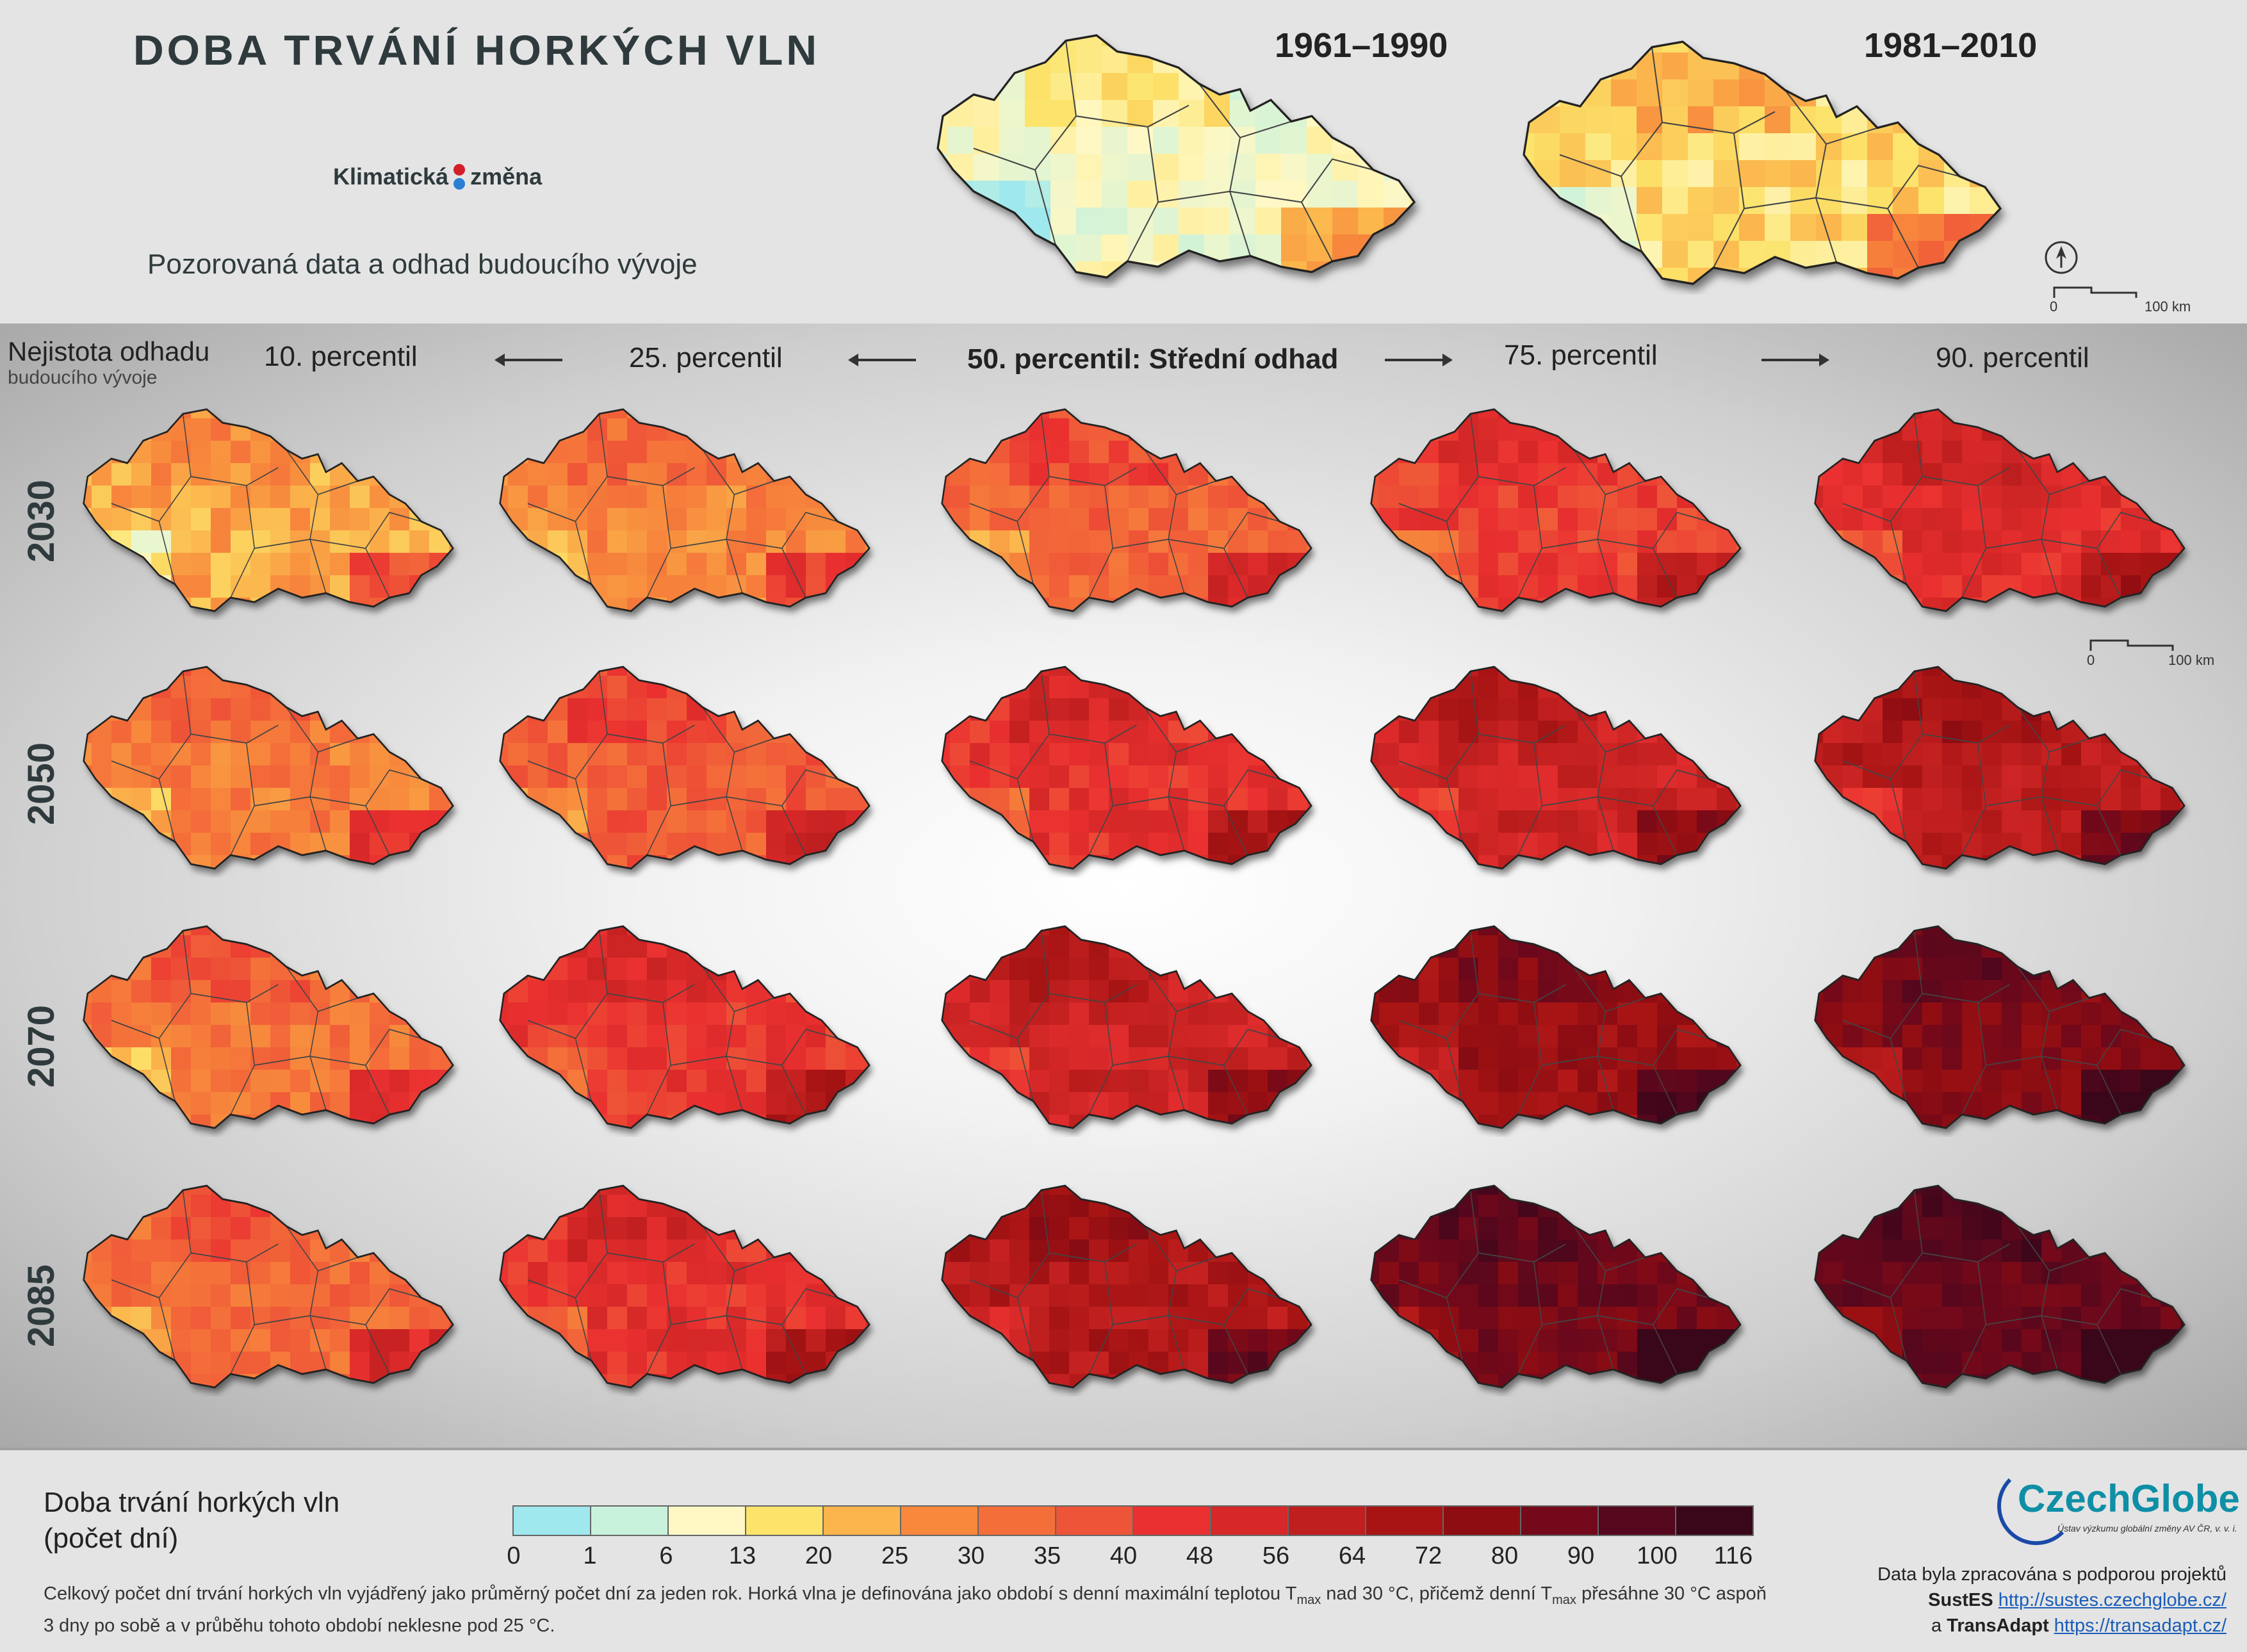 Image resolution: width=2247 pixels, height=1652 pixels. I want to click on year-label-2070: 2070, so click(41, 1046).